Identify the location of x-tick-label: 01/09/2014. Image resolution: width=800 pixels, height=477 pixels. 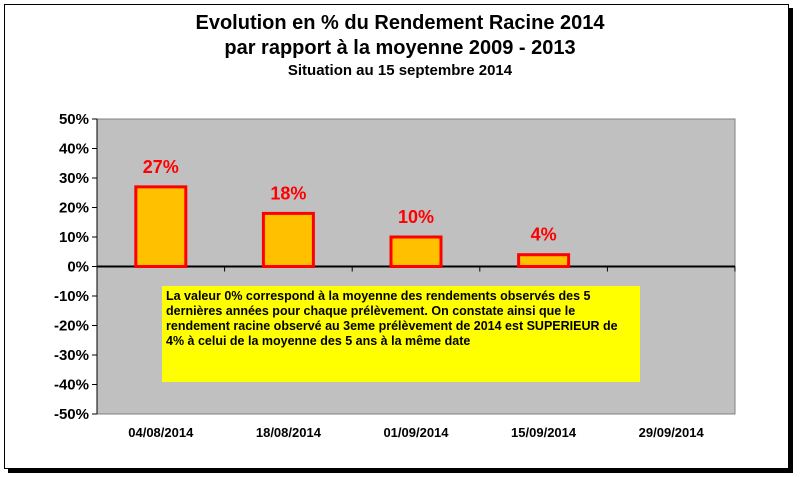
(416, 432).